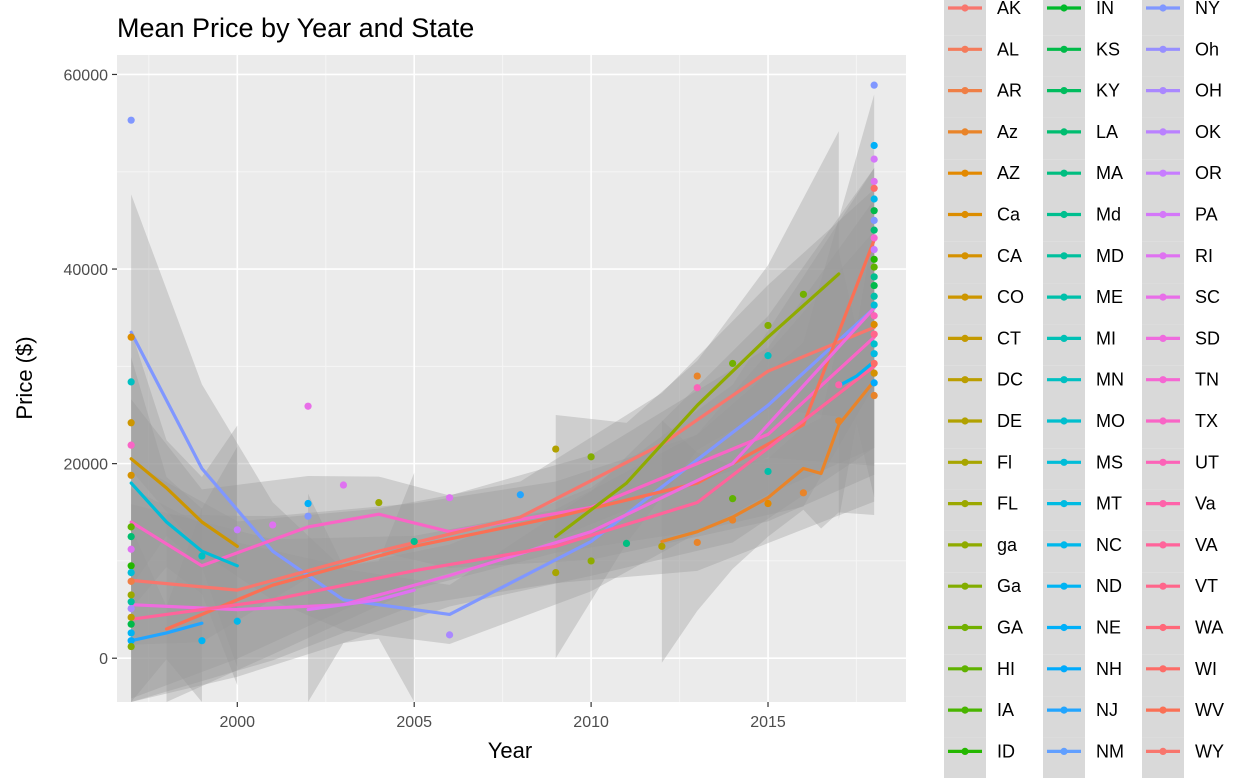 Image resolution: width=1259 pixels, height=778 pixels. What do you see at coordinates (86, 75) in the screenshot?
I see `y-tick-label: 60000` at bounding box center [86, 75].